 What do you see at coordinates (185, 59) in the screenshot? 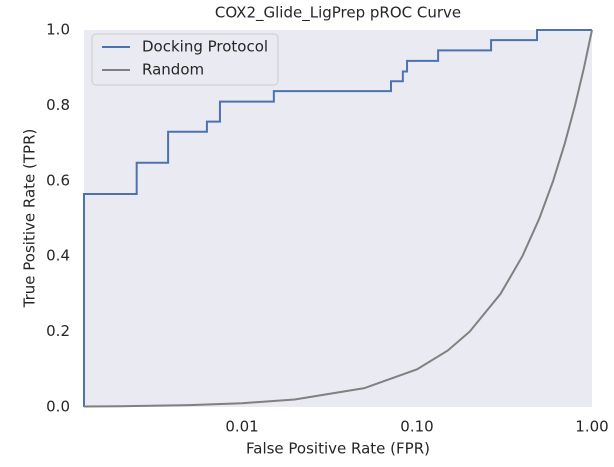
I see `legend-box` at bounding box center [185, 59].